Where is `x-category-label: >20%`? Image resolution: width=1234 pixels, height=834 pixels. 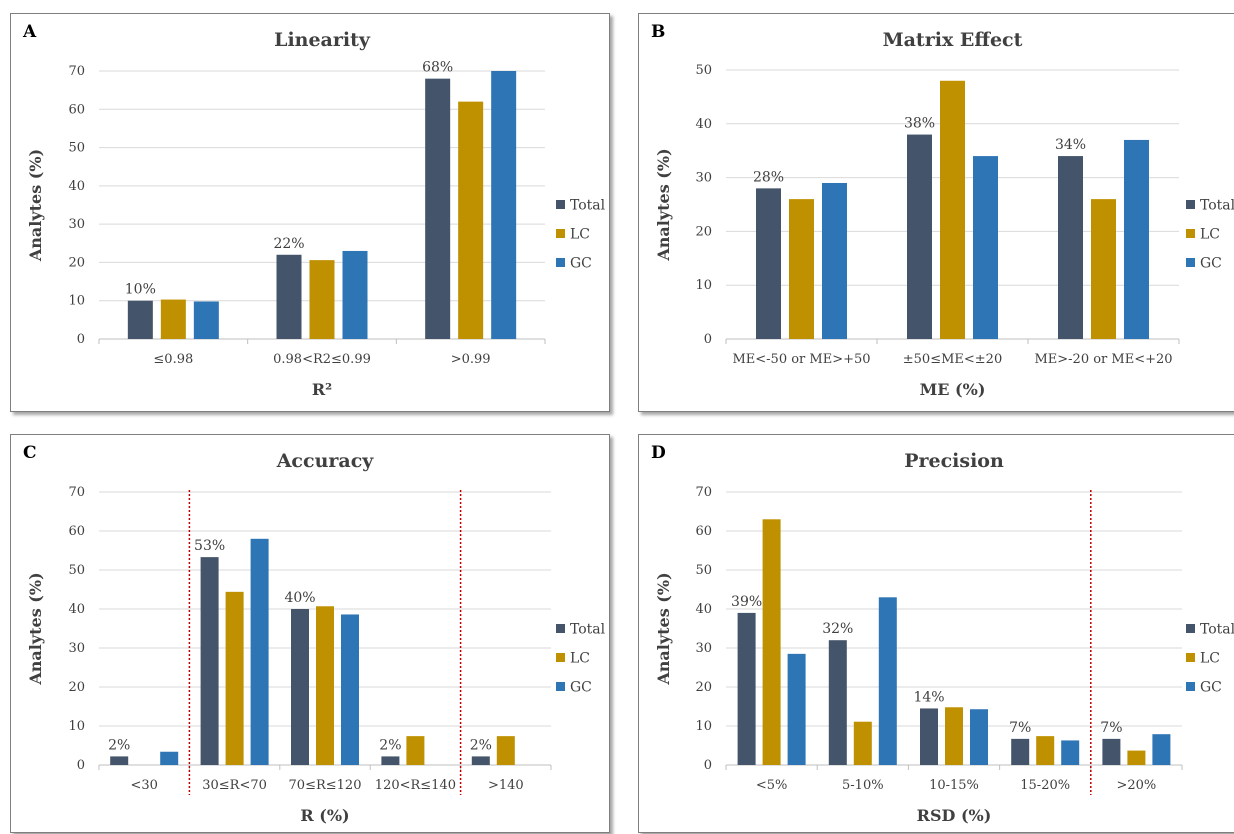
x-category-label: >20% is located at coordinates (1137, 785).